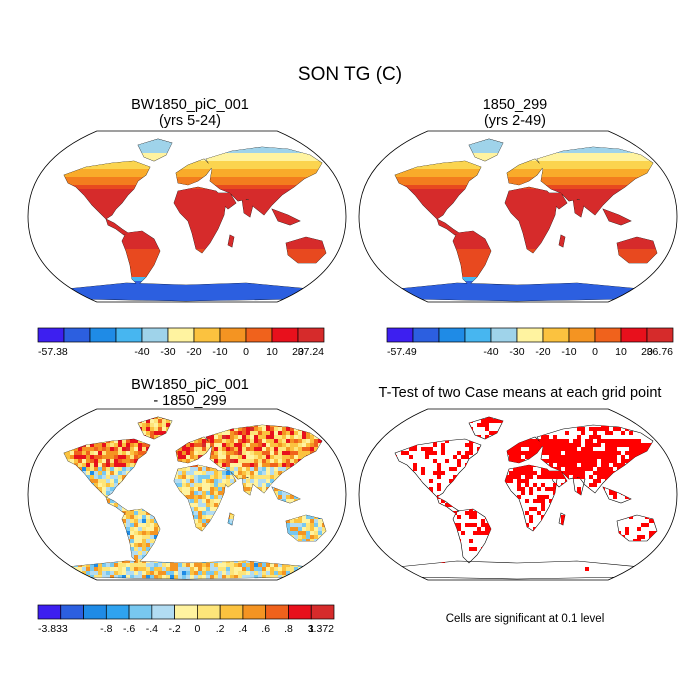  What do you see at coordinates (220, 629) in the screenshot?
I see `colorbar-label: .2` at bounding box center [220, 629].